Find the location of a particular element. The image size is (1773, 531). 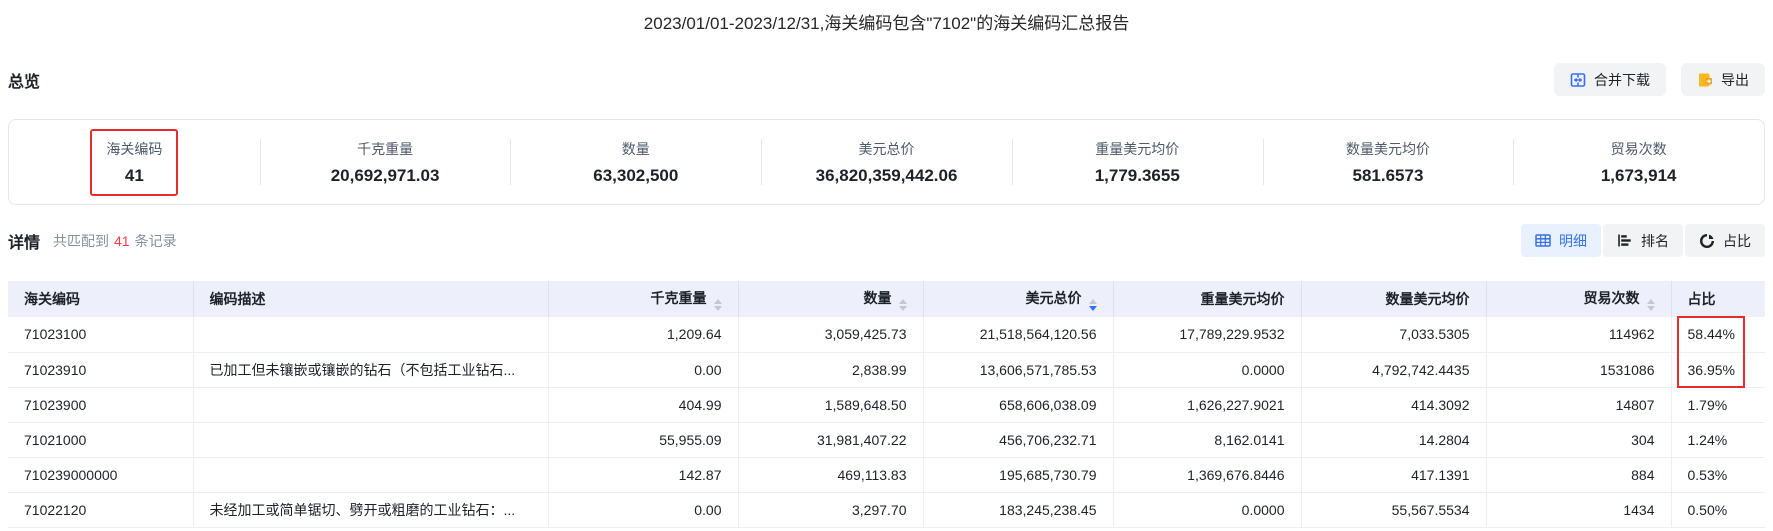

stat-value: 1,779.3655 is located at coordinates (1137, 175).